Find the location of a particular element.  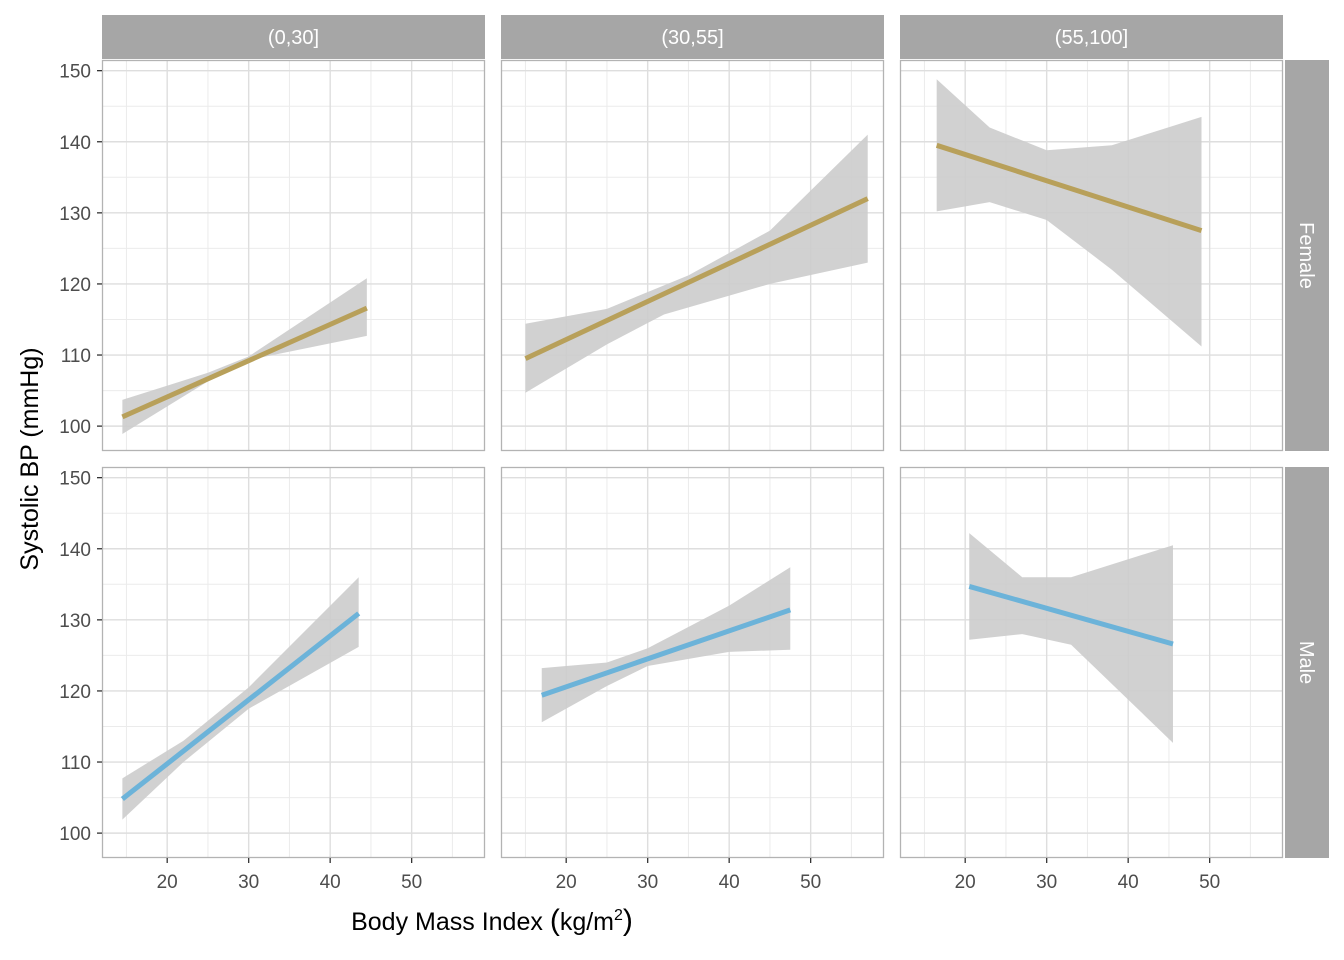

column-strips: (0,30] (30,55] (55,100] is located at coordinates (692, 37).